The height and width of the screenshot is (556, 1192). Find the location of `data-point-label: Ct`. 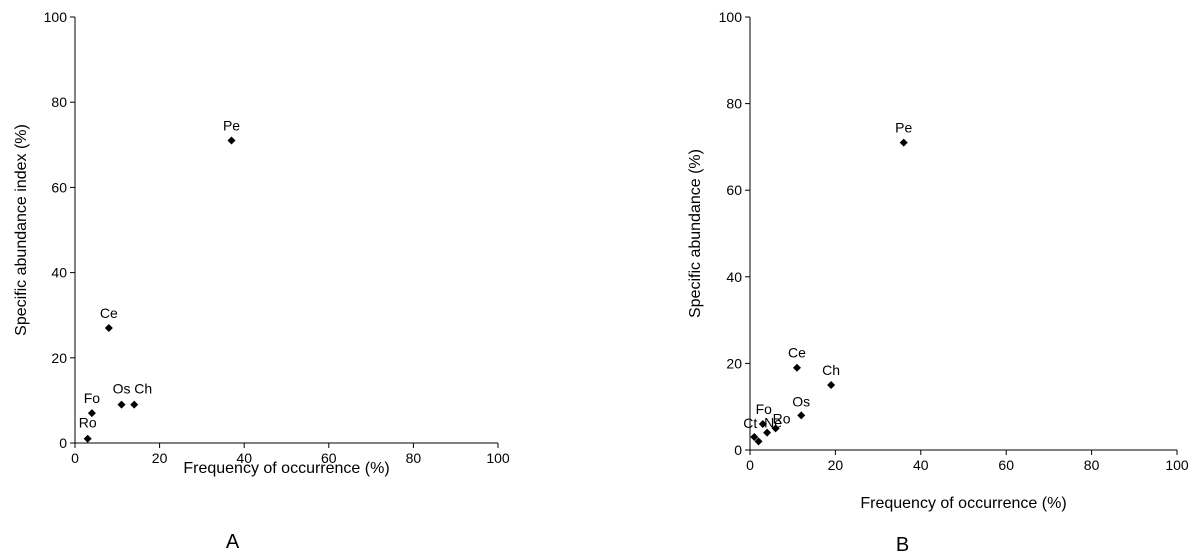

data-point-label: Ct is located at coordinates (750, 423).